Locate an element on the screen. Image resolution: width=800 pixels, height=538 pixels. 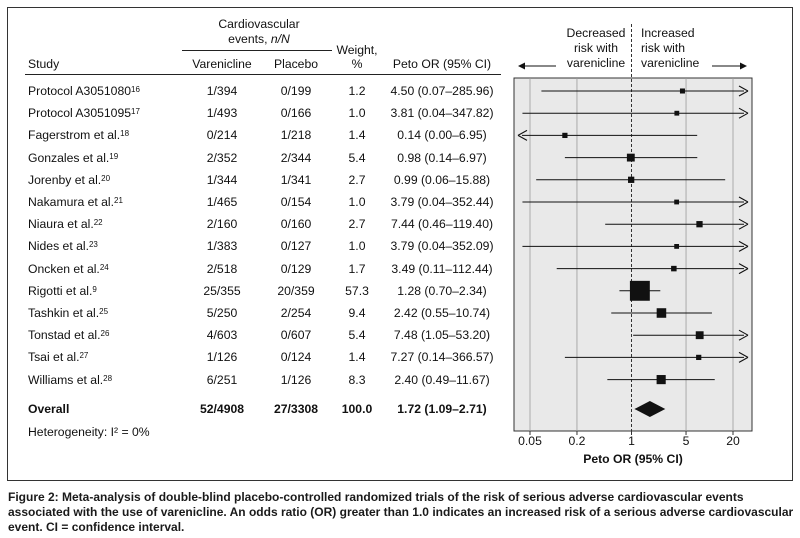
varenicline-events: 1/126 is located at coordinates (222, 357).